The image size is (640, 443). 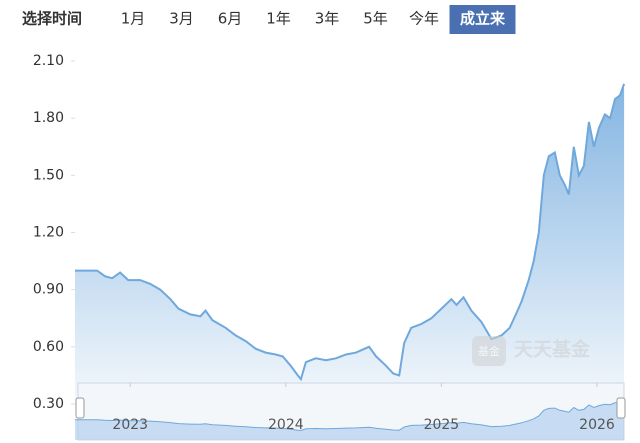 I want to click on range-button: 1月, so click(x=133, y=19).